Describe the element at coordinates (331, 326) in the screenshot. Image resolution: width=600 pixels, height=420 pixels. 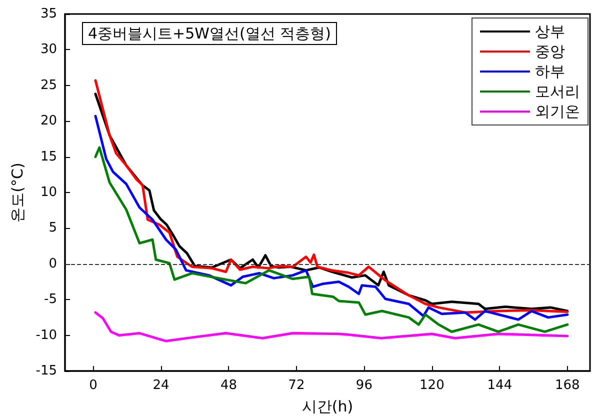
I see `line-series` at that location.